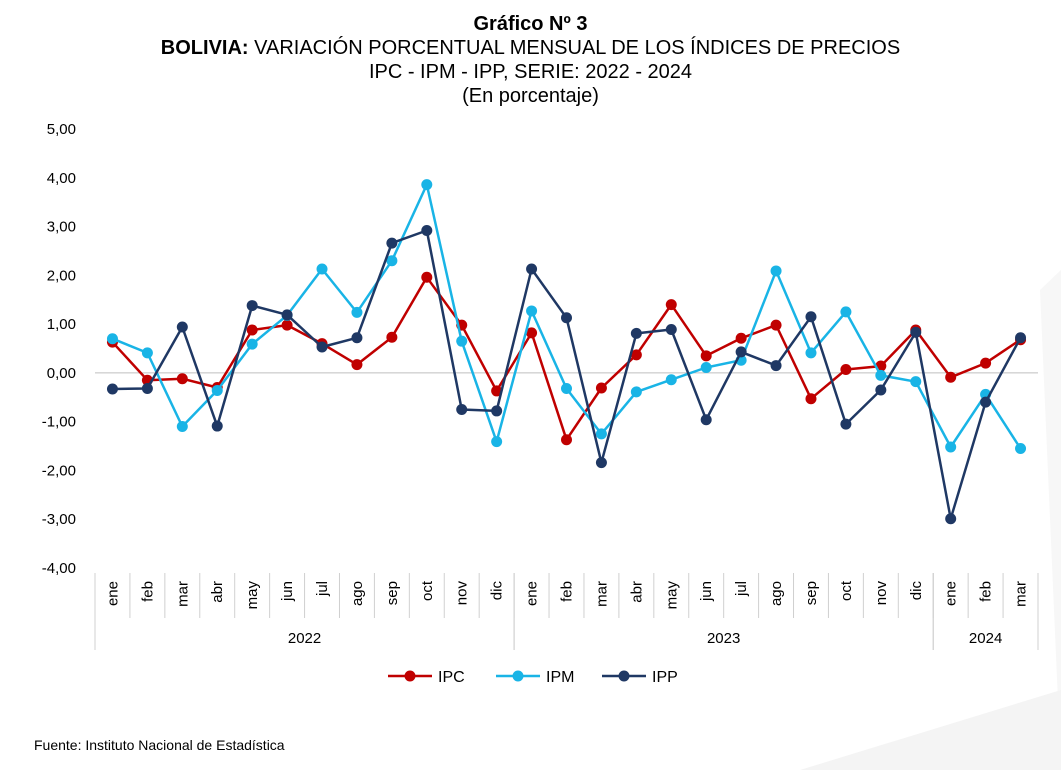  Describe the element at coordinates (59, 568) in the screenshot. I see `y-tick-label: -4,00` at that location.